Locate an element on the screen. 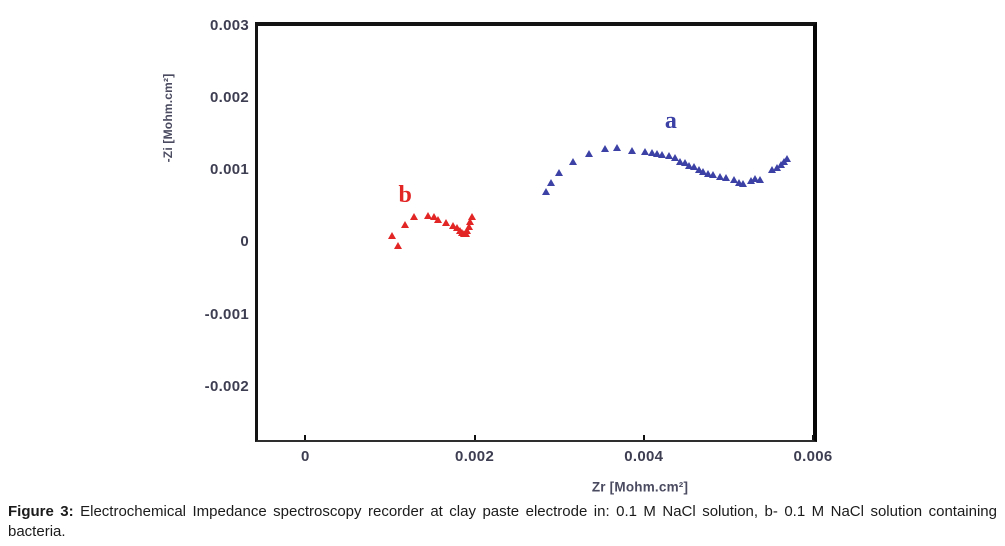 The width and height of the screenshot is (1005, 546). x-tick-label: 0.002 is located at coordinates (475, 456).